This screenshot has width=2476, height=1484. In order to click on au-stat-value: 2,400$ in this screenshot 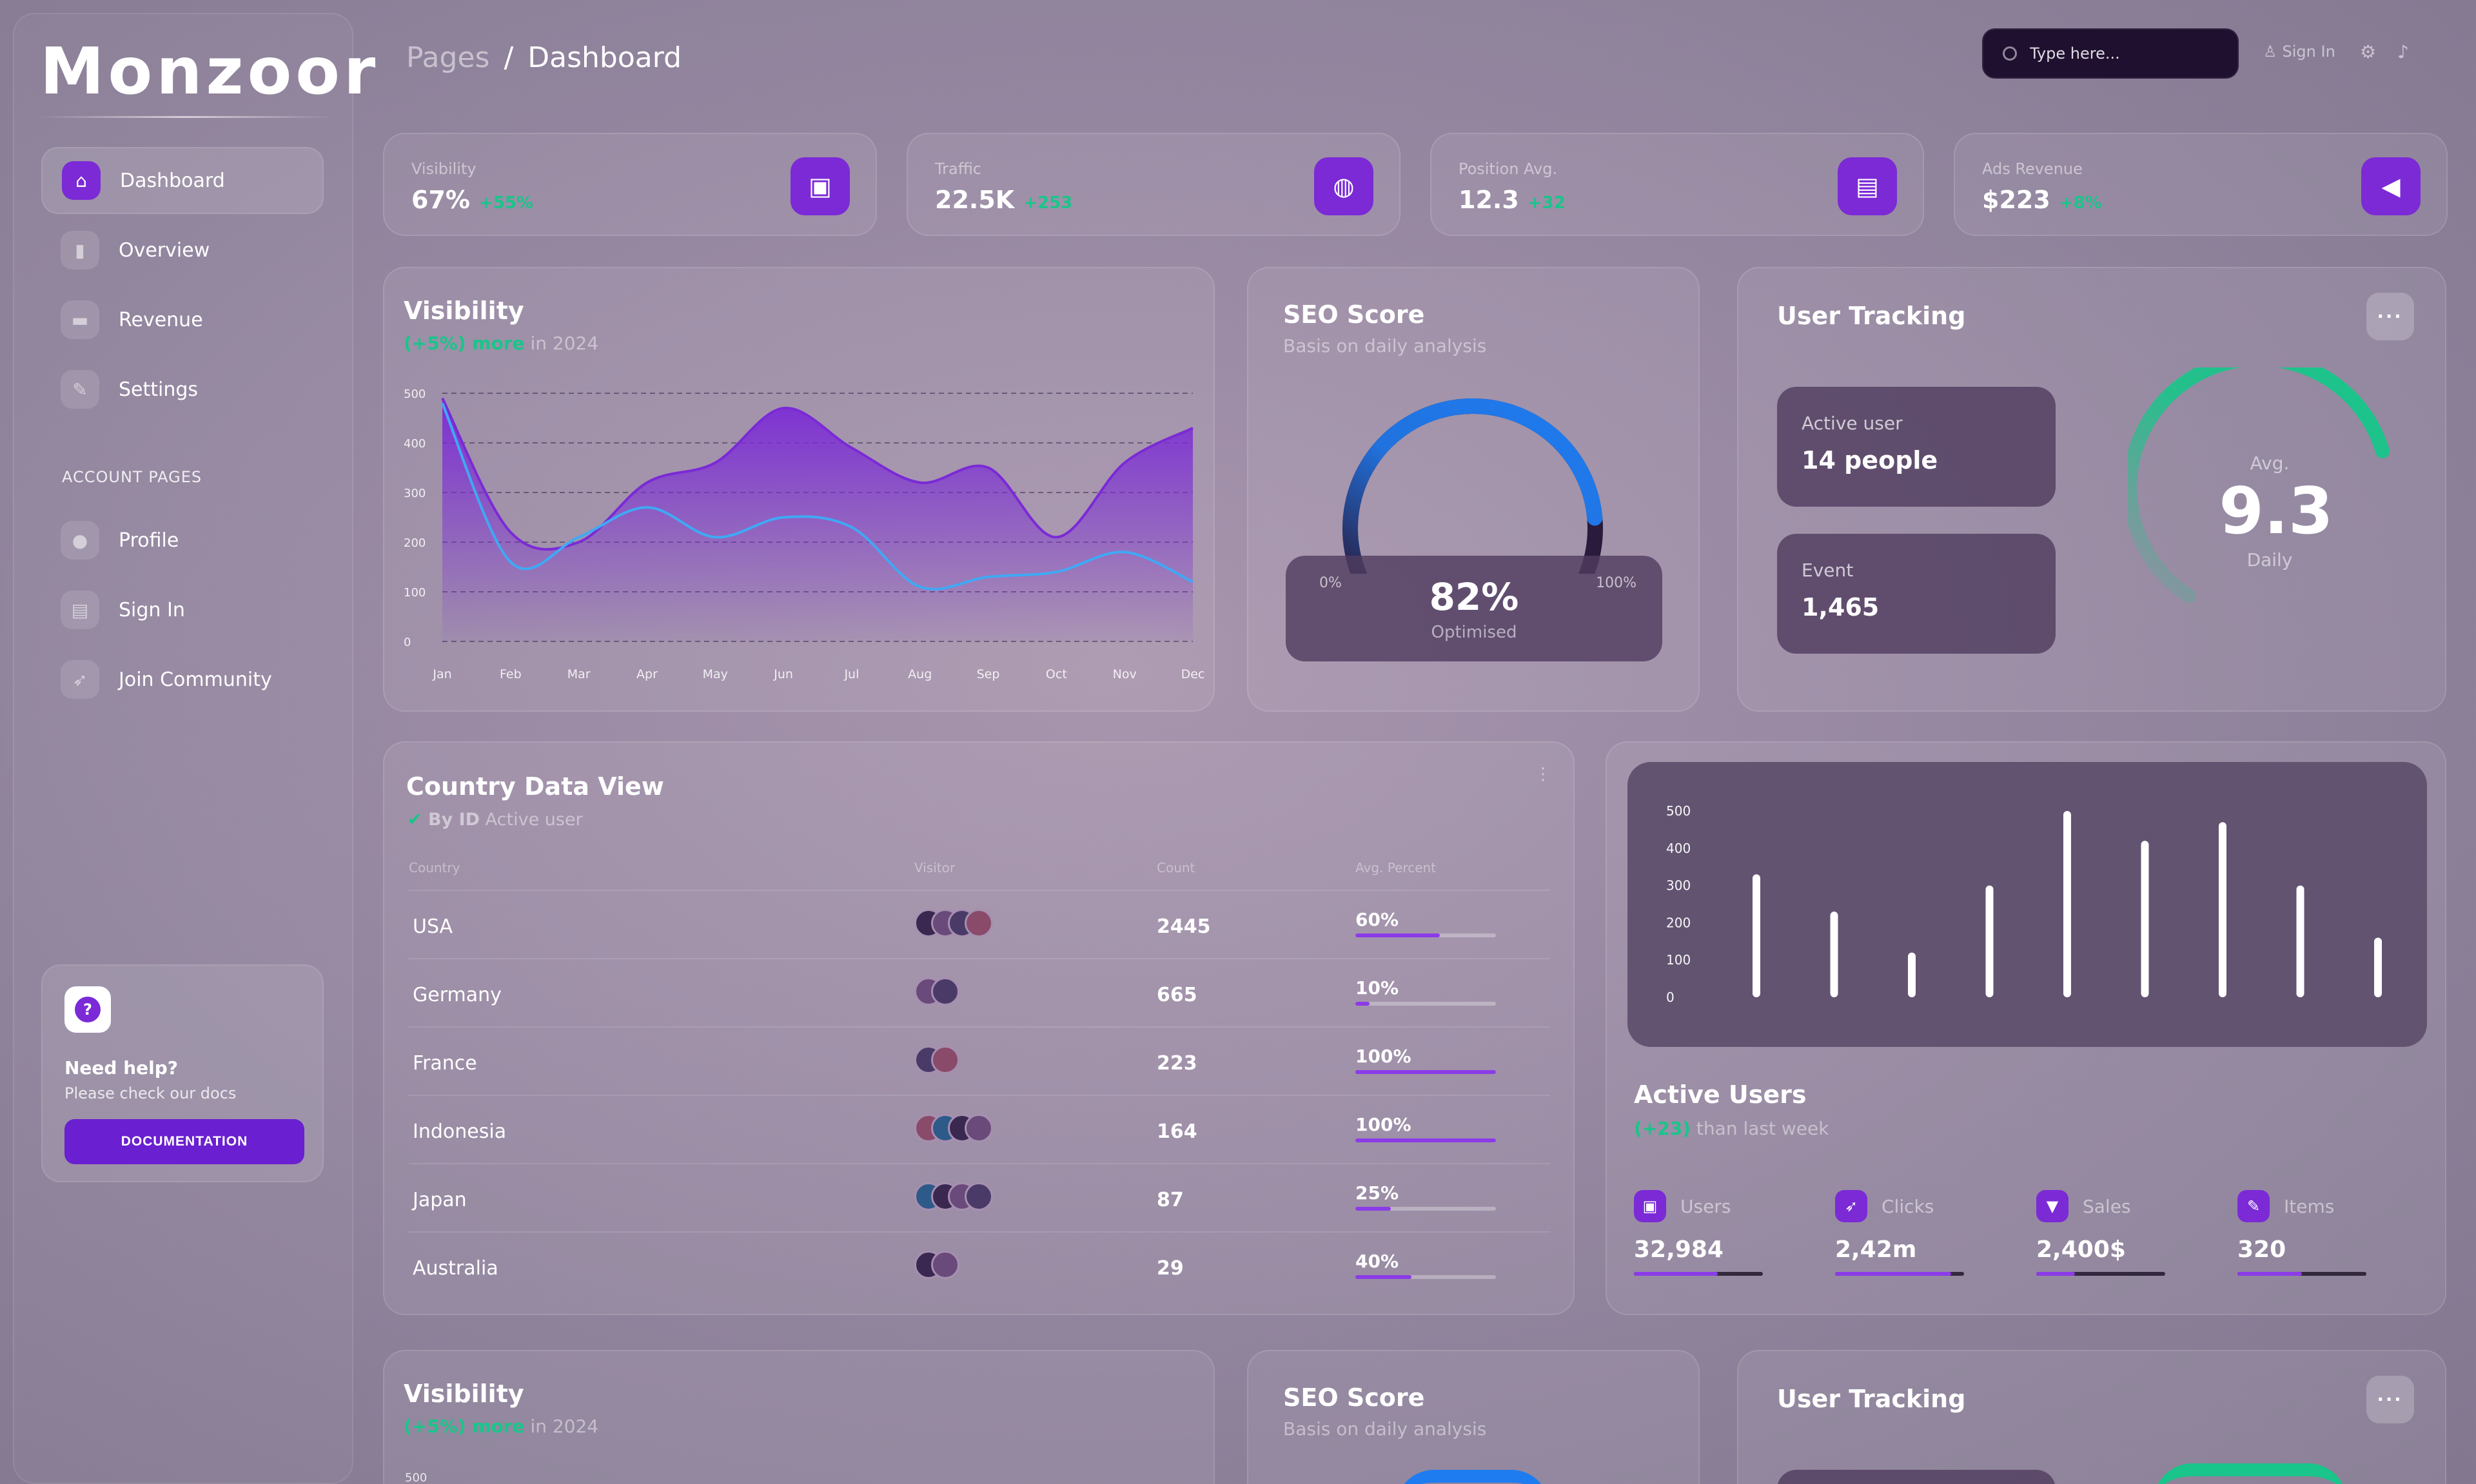, I will do `click(2081, 1249)`.